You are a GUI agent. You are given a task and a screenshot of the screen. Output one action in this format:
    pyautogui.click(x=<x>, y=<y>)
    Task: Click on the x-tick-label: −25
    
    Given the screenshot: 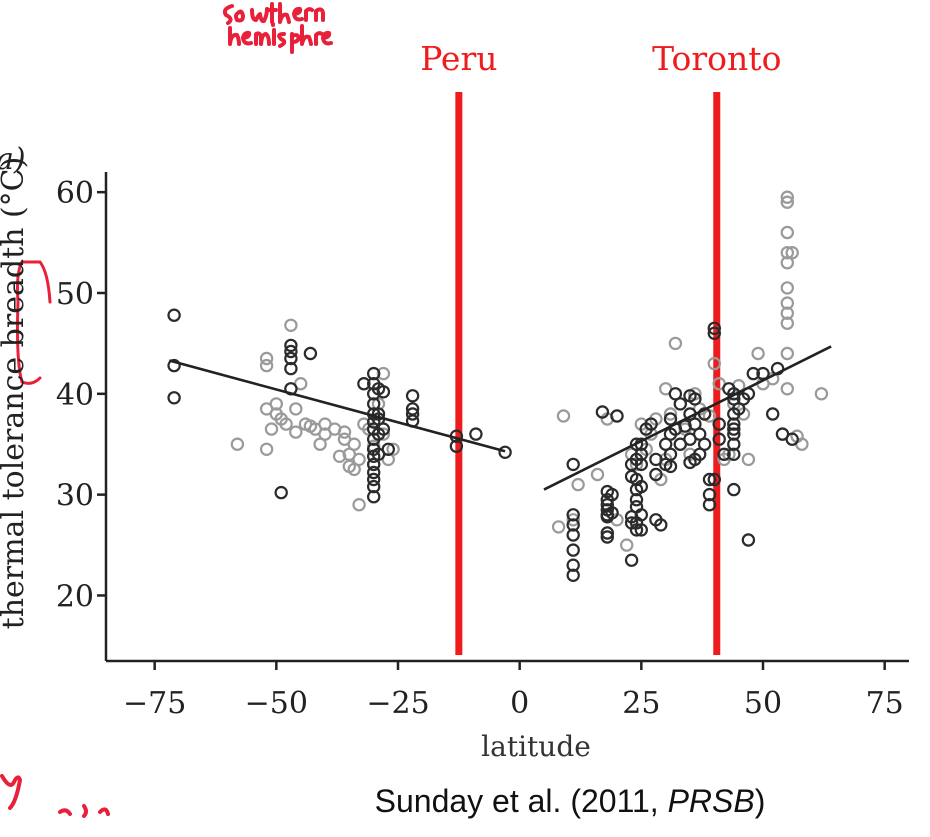 What is the action you would take?
    pyautogui.click(x=397, y=703)
    